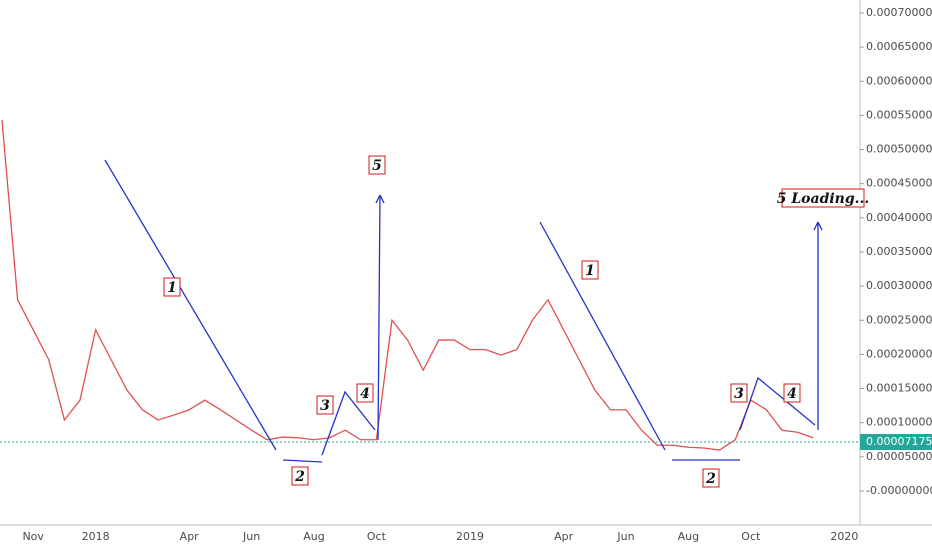 Image resolution: width=932 pixels, height=550 pixels. I want to click on y-tick-label: 0.00010000, so click(899, 422).